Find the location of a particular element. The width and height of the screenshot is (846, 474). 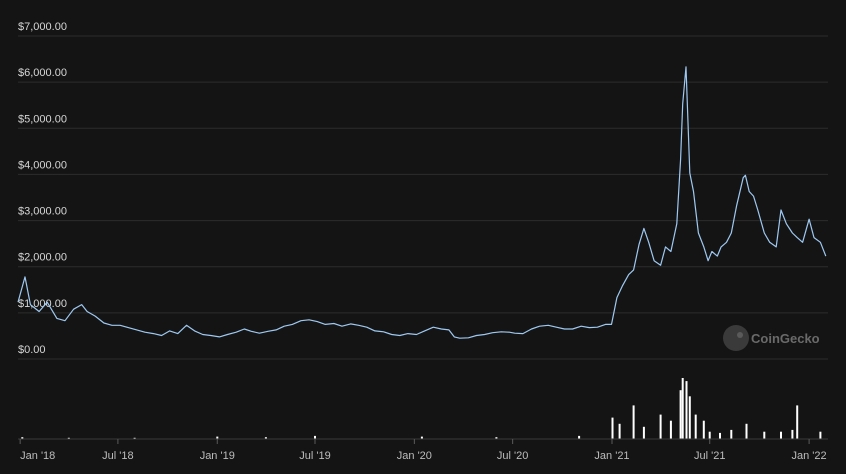

coingecko-logo-icon is located at coordinates (736, 338).